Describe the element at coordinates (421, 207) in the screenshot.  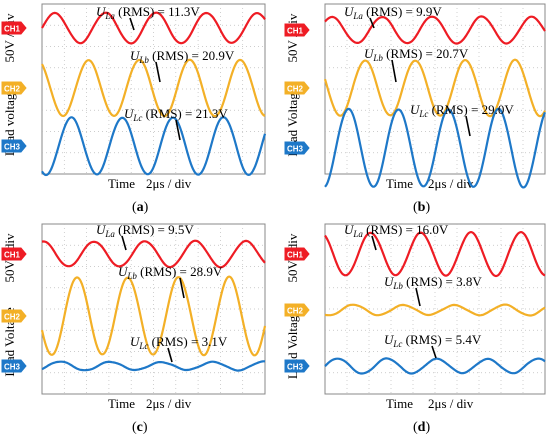
I see `panel-label: (b)` at that location.